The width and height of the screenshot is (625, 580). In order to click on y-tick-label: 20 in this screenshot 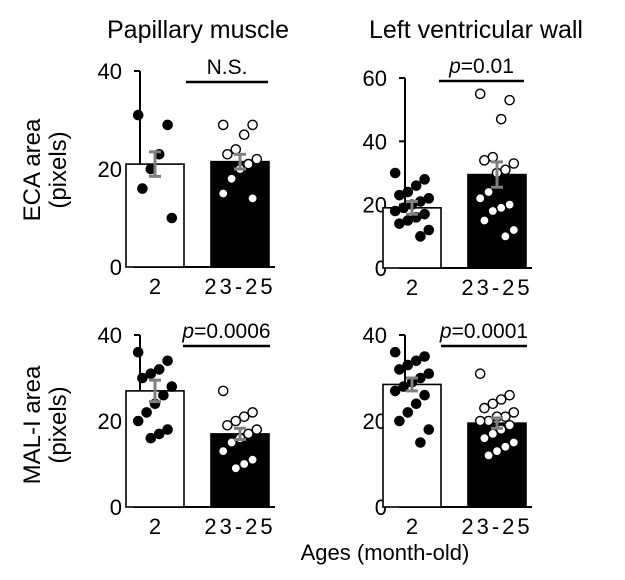, I will do `click(110, 169)`.